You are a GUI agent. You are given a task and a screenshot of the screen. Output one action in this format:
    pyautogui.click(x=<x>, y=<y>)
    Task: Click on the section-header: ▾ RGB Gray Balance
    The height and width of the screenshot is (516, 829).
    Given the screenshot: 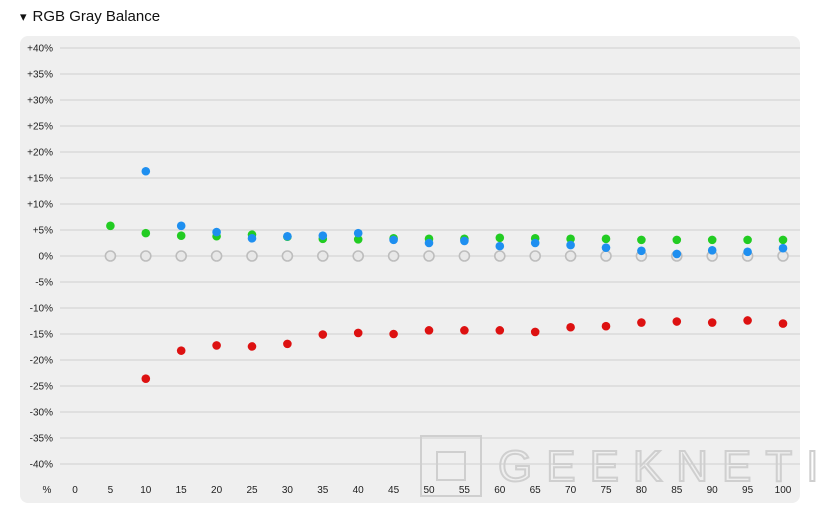 What is the action you would take?
    pyautogui.click(x=90, y=16)
    